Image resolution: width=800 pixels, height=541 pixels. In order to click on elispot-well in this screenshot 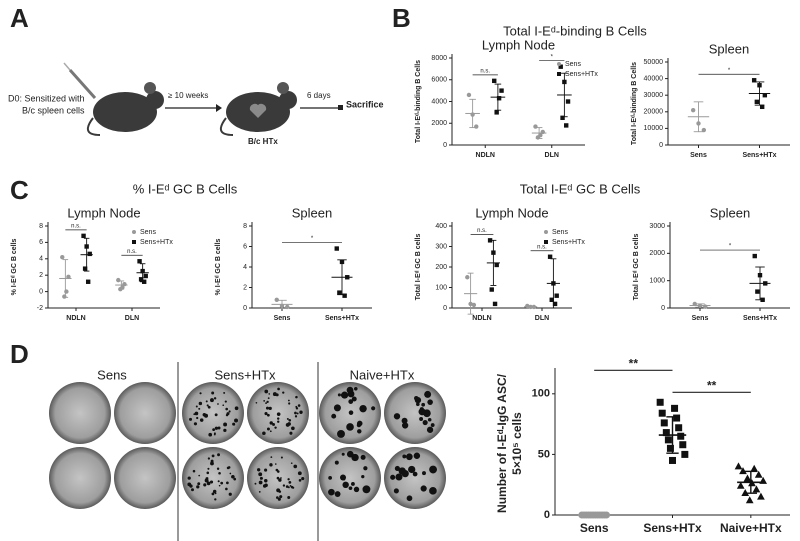, I will do `click(145, 413)`.